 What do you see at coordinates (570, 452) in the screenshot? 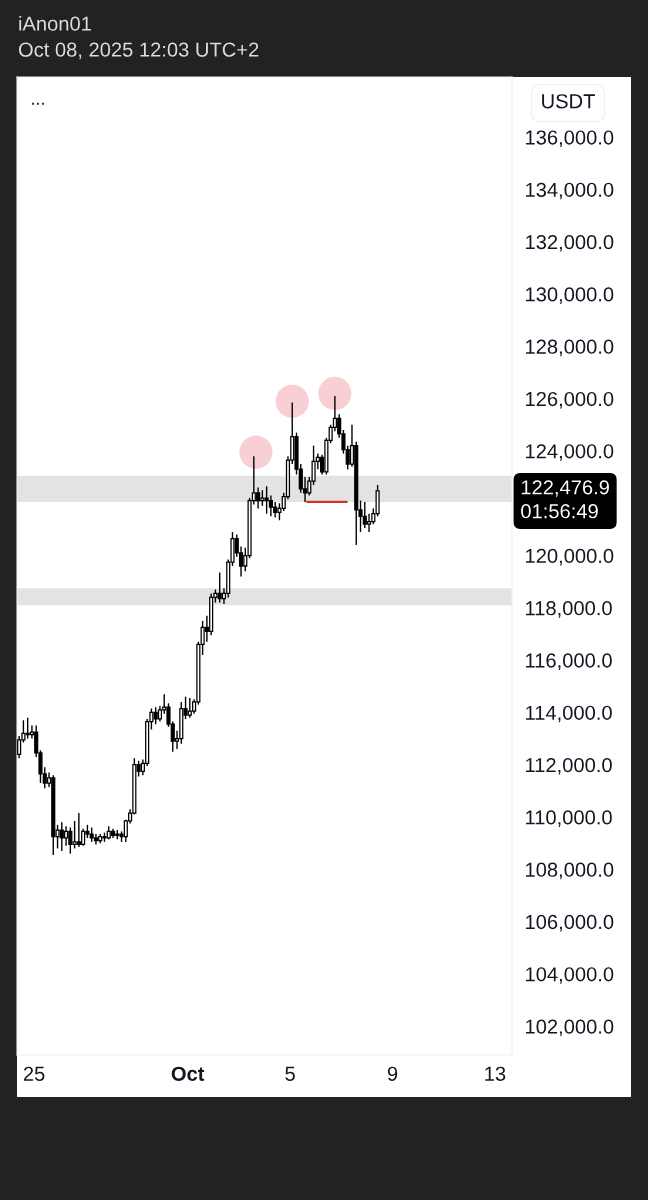
I see `y-tick-label: 124,000.0` at bounding box center [570, 452].